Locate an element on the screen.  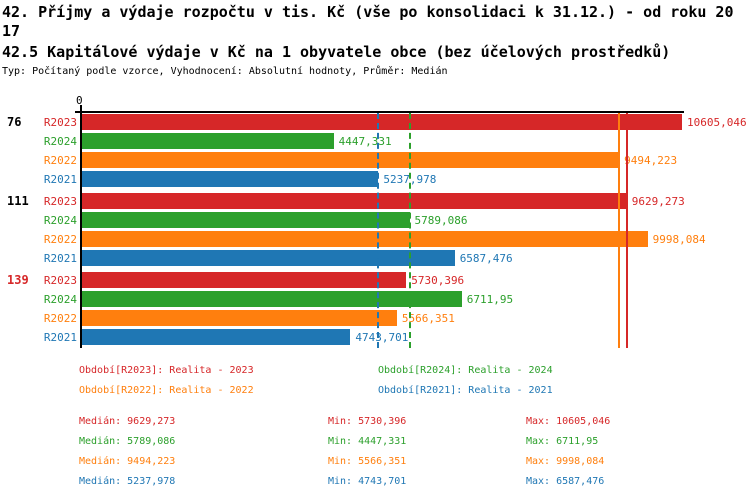
stat-max: Max: 6711,95 is located at coordinates (562, 441).